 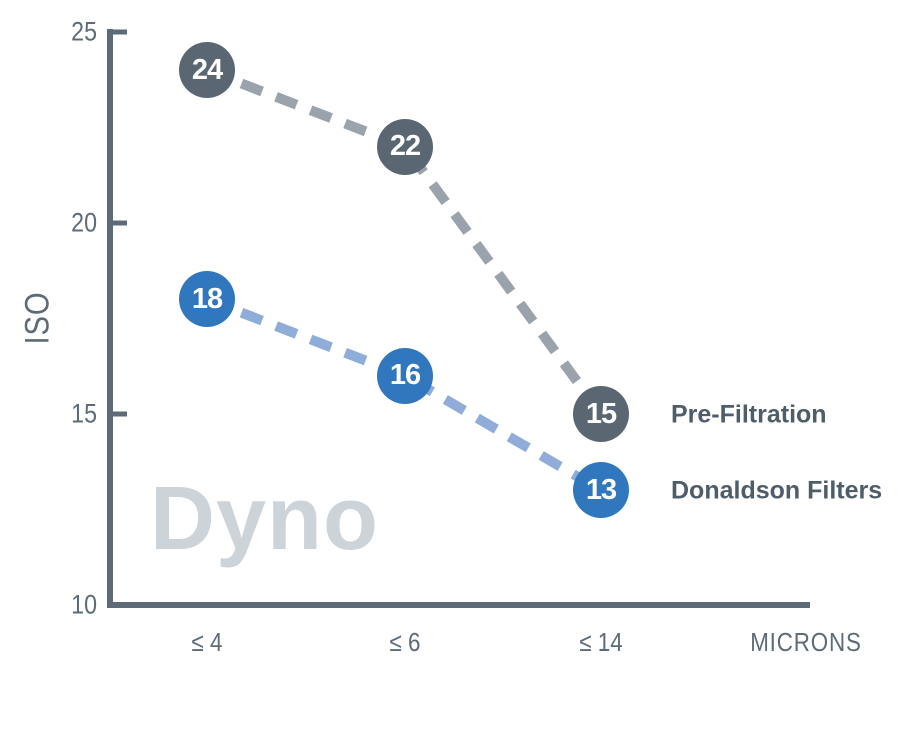 What do you see at coordinates (264, 519) in the screenshot?
I see `watermark-dyno-logo: Dyno` at bounding box center [264, 519].